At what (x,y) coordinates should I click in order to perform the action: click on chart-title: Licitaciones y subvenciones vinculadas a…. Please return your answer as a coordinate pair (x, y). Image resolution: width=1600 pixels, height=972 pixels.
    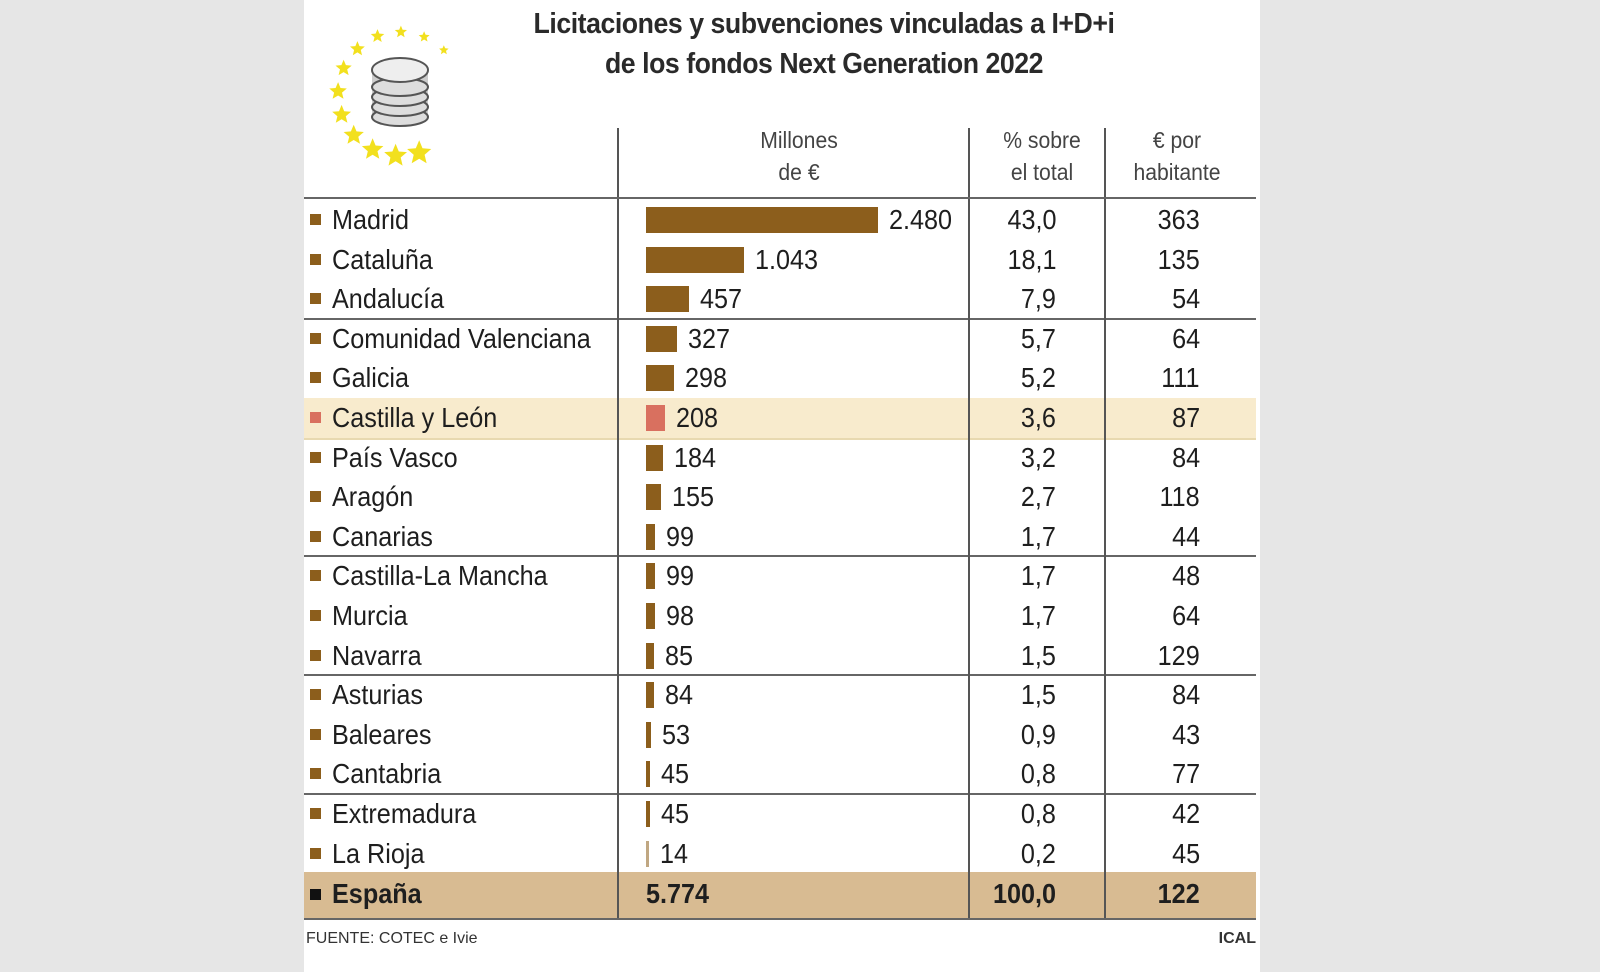
    Looking at the image, I should click on (823, 44).